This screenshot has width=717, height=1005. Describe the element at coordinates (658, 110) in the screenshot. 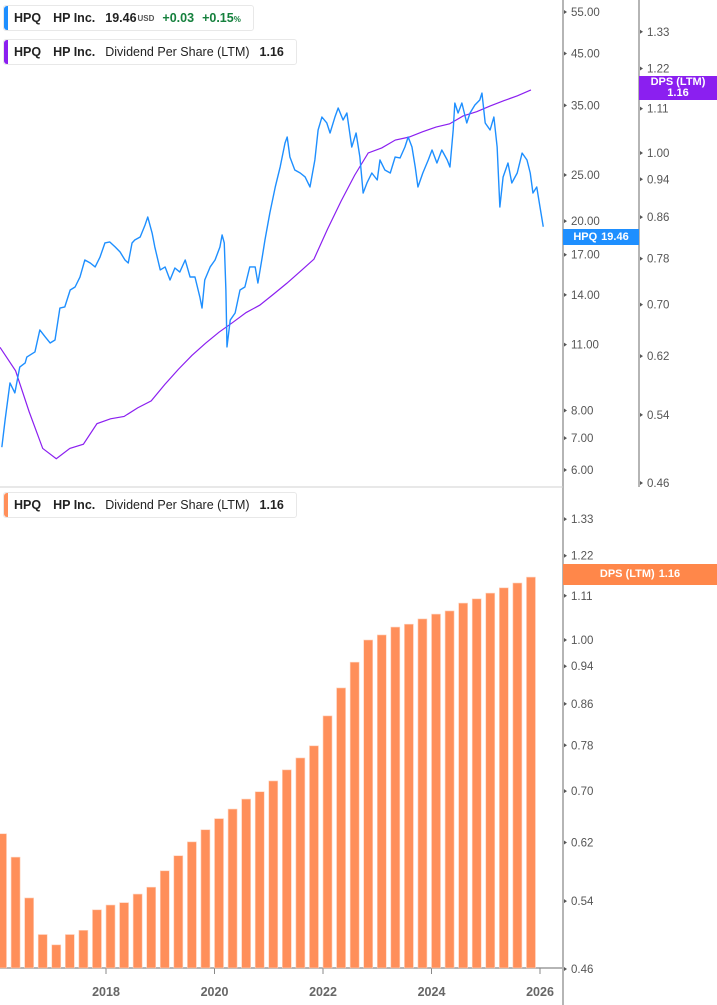

I see `dps-top-axis-tick-label: 1.11` at that location.